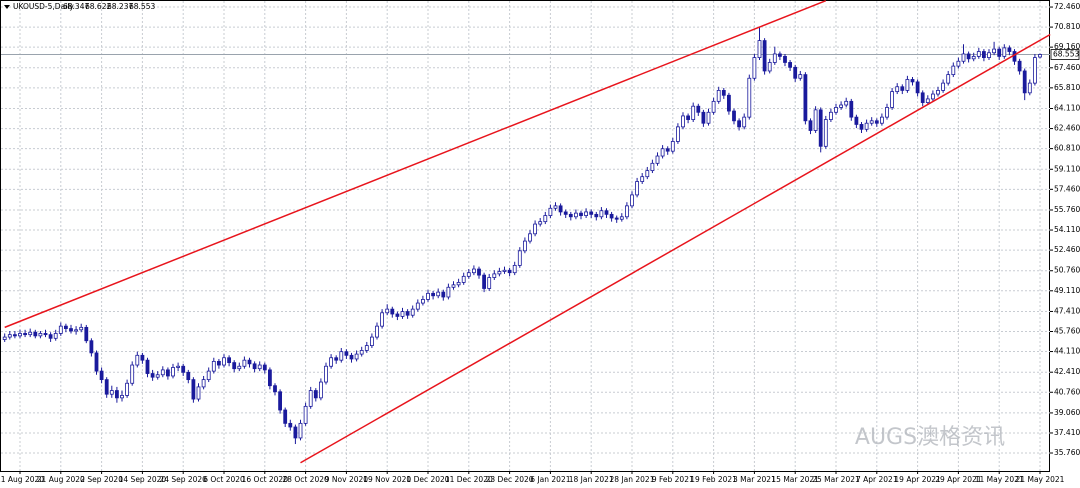 Image resolution: width=1080 pixels, height=488 pixels. I want to click on y-tick-label: 65.810, so click(1067, 87).